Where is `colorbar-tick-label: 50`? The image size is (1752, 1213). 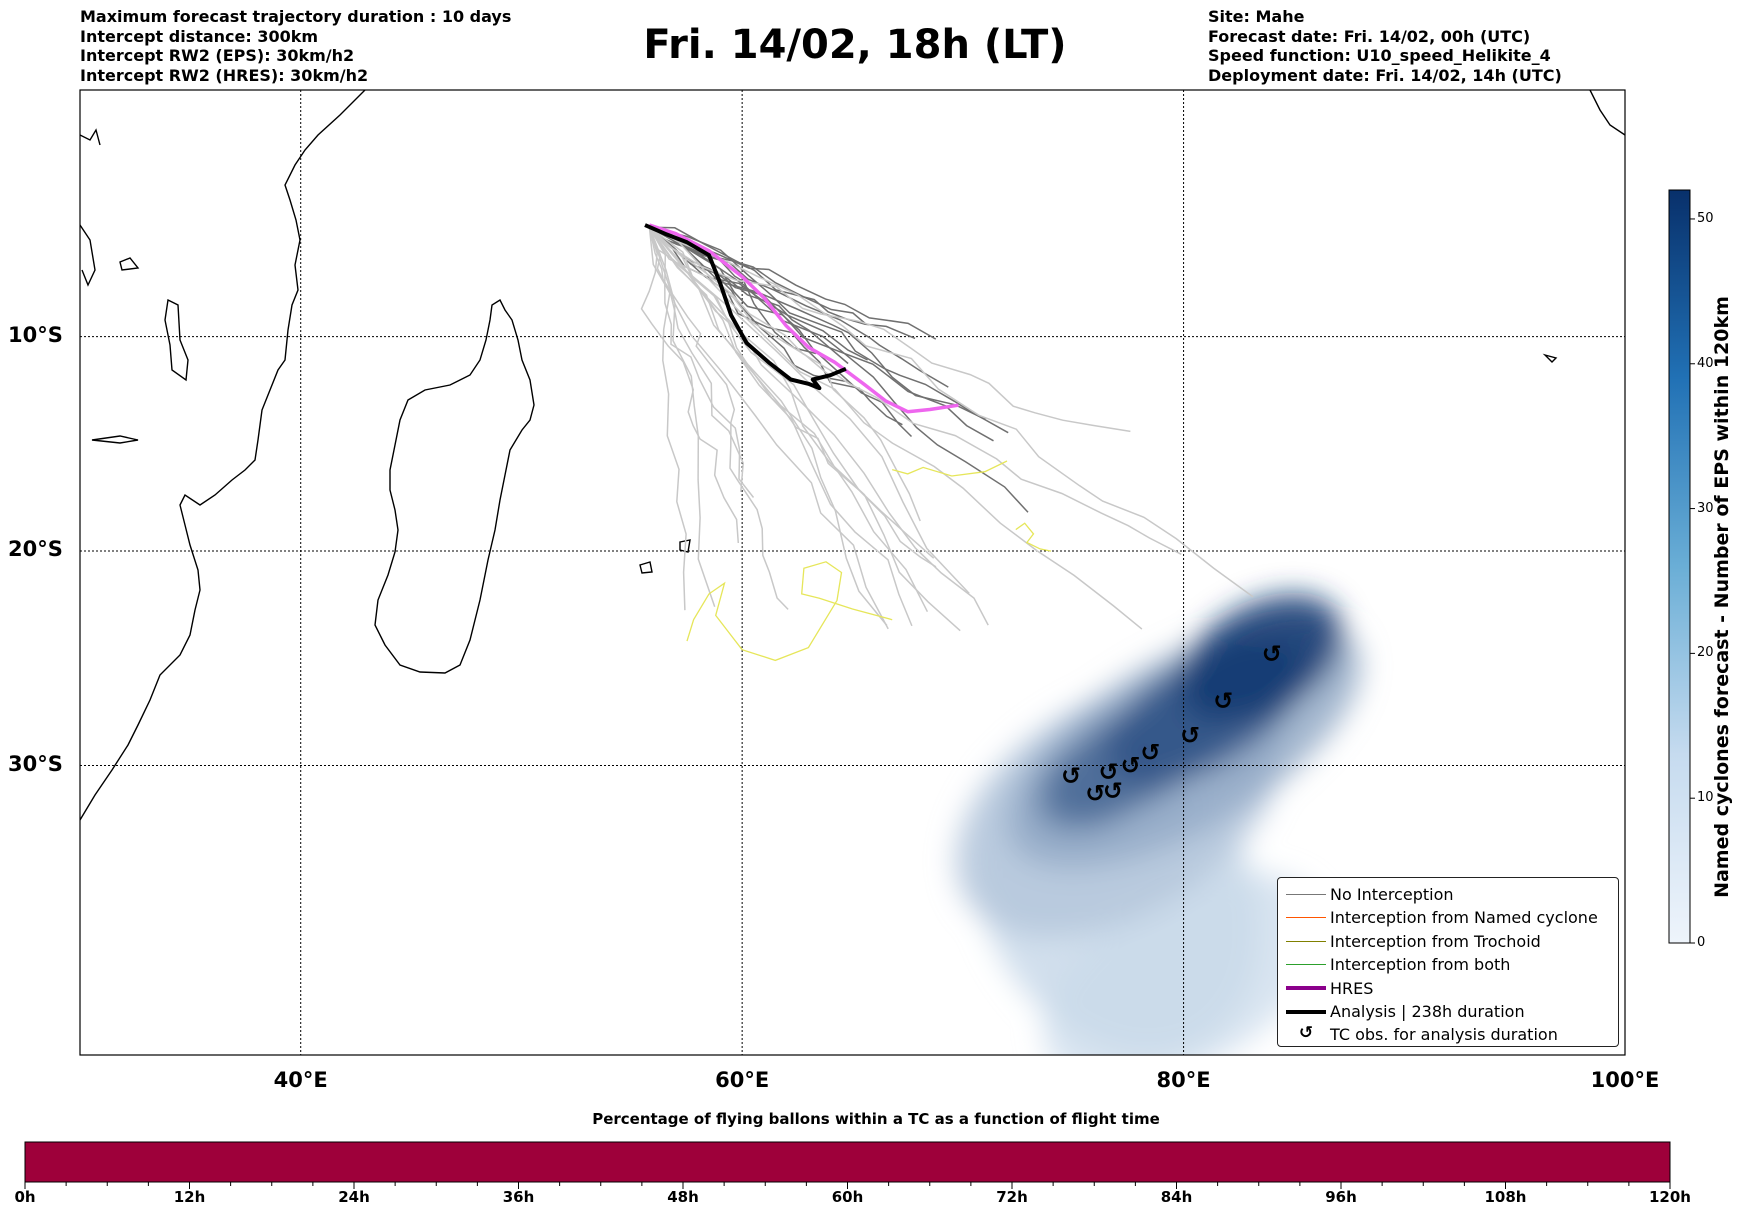 colorbar-tick-label: 50 is located at coordinates (1705, 218).